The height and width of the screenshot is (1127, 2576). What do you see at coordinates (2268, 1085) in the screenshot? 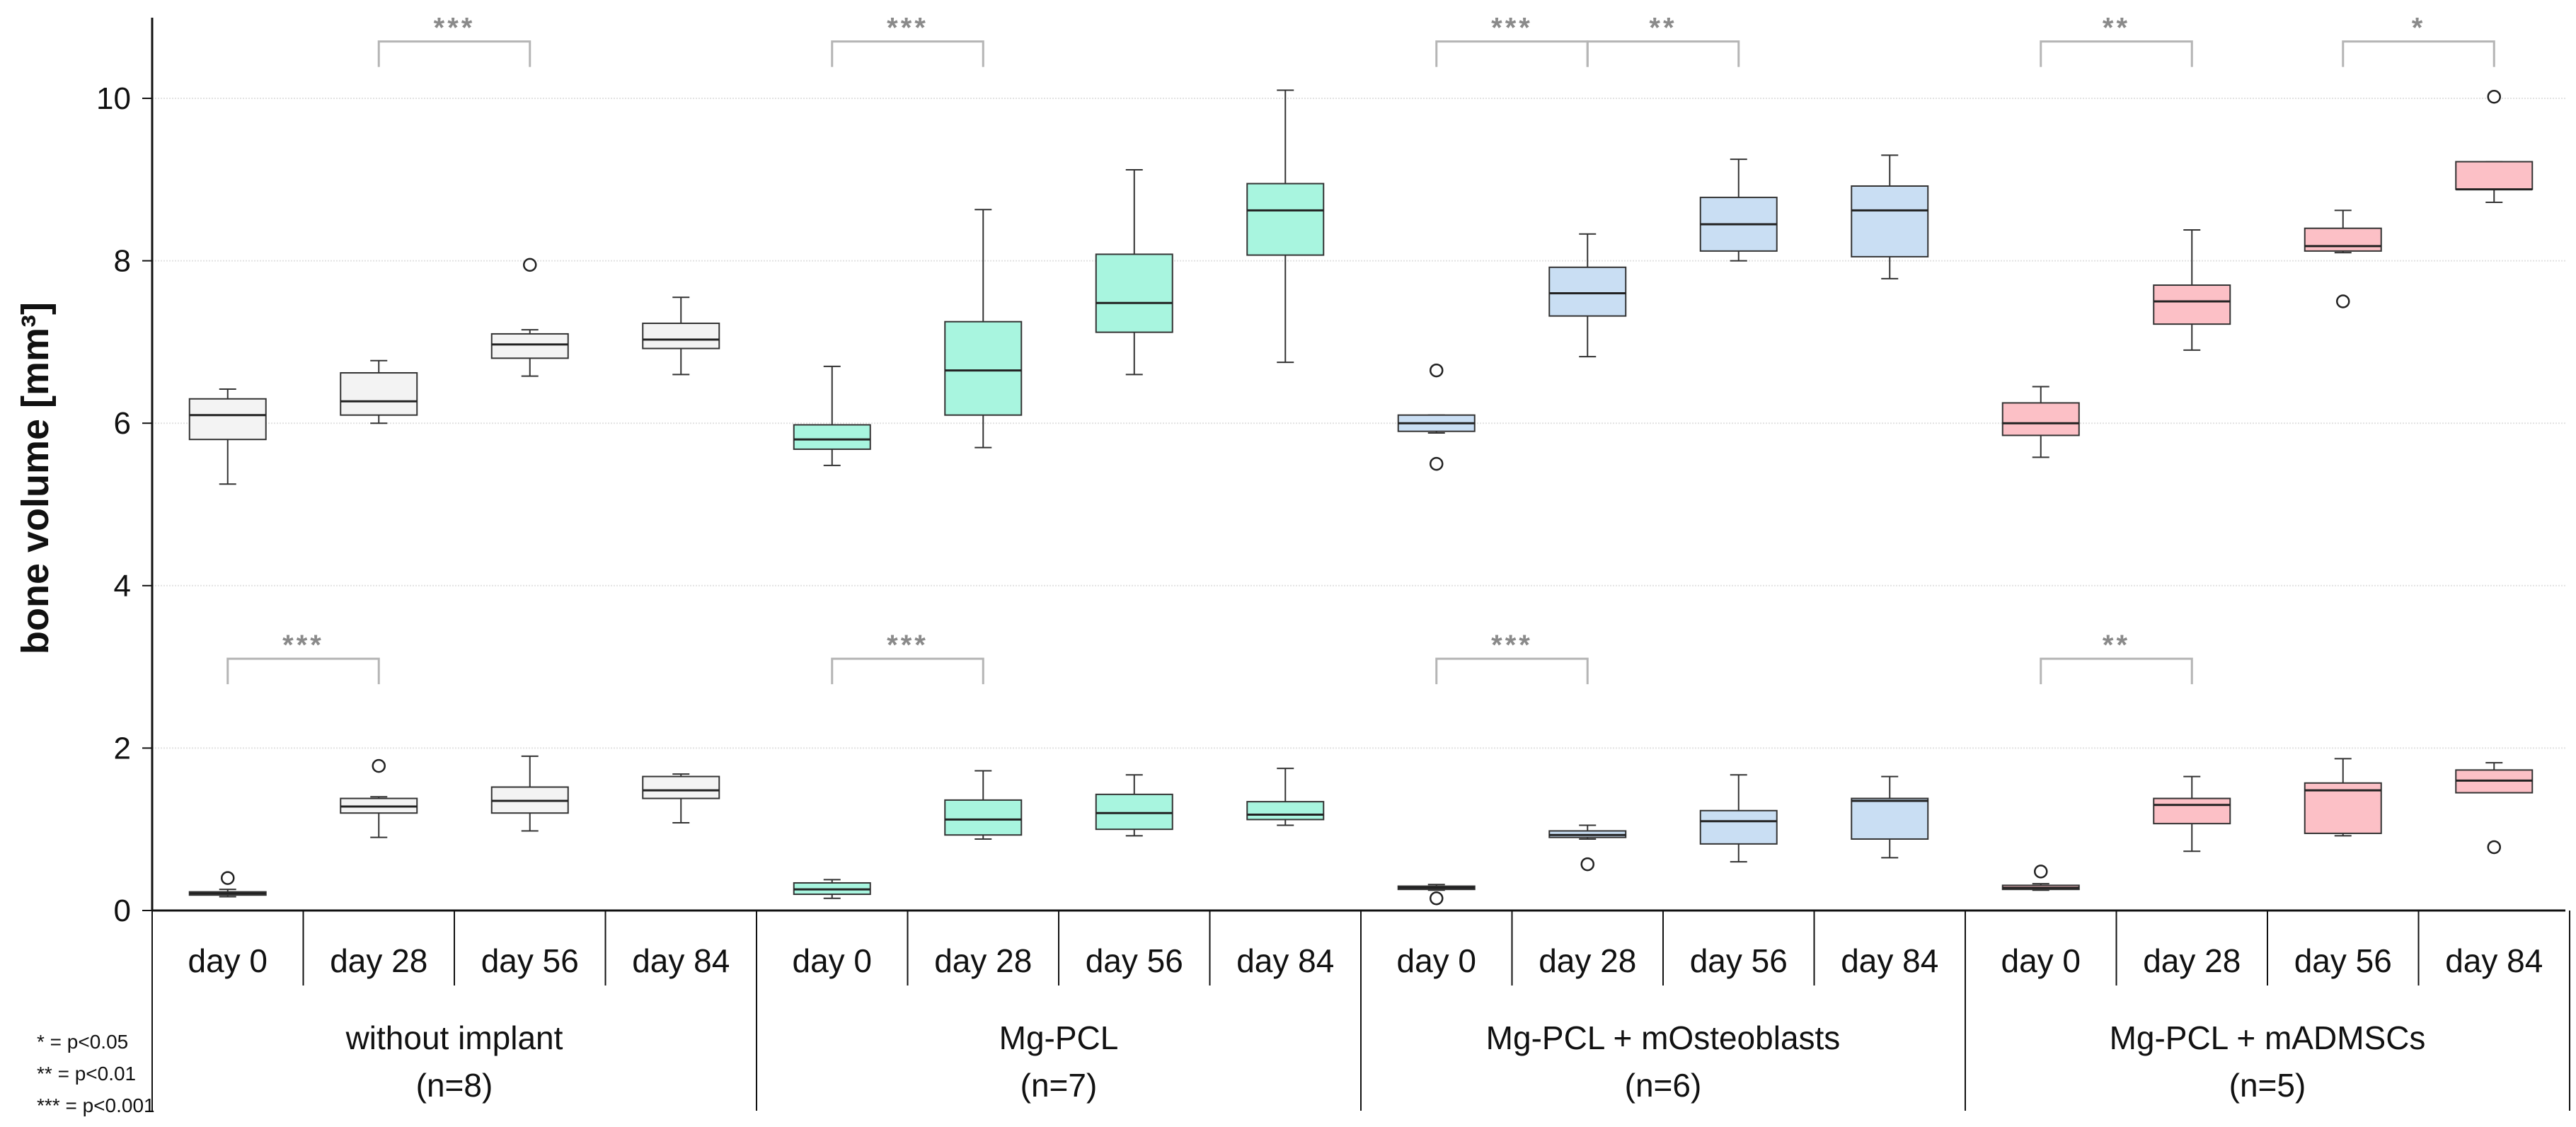
I see `group-n-label: (n=5)` at bounding box center [2268, 1085].